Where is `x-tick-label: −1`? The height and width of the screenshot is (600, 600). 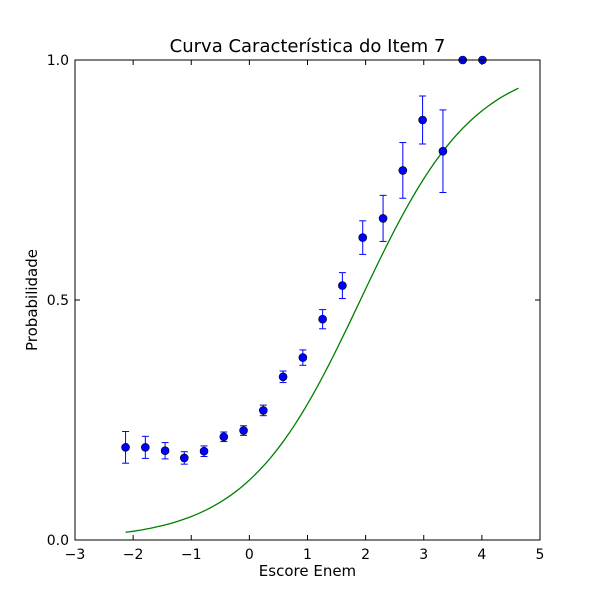 x-tick-label: −1 is located at coordinates (191, 555).